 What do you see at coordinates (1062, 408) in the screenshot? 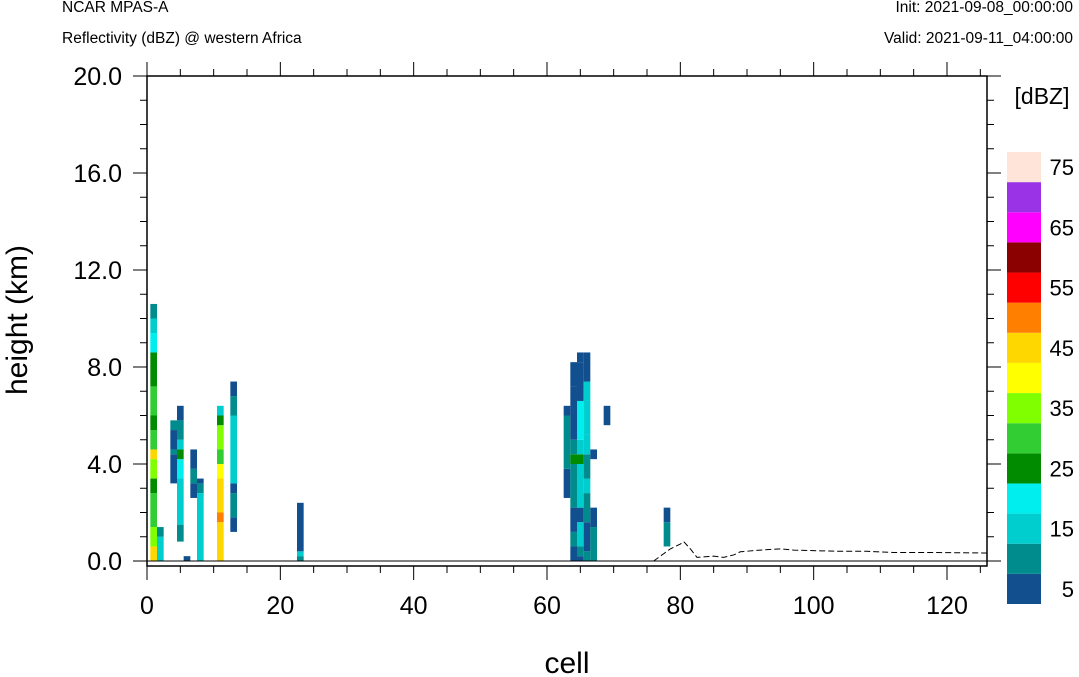
I see `colorbar-label: 35` at bounding box center [1062, 408].